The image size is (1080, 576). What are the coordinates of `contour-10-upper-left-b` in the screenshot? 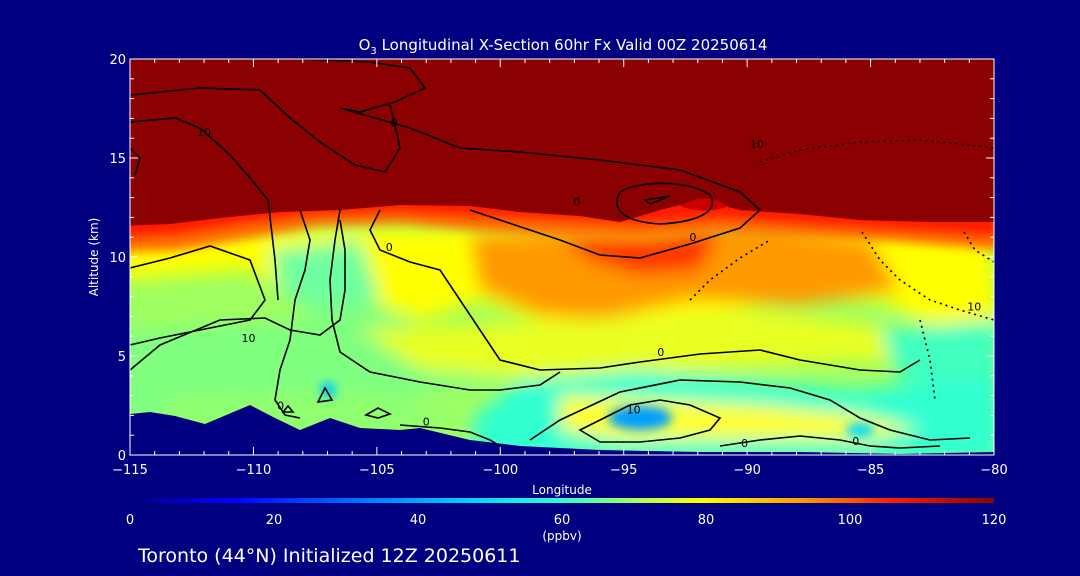 It's located at (204, 209).